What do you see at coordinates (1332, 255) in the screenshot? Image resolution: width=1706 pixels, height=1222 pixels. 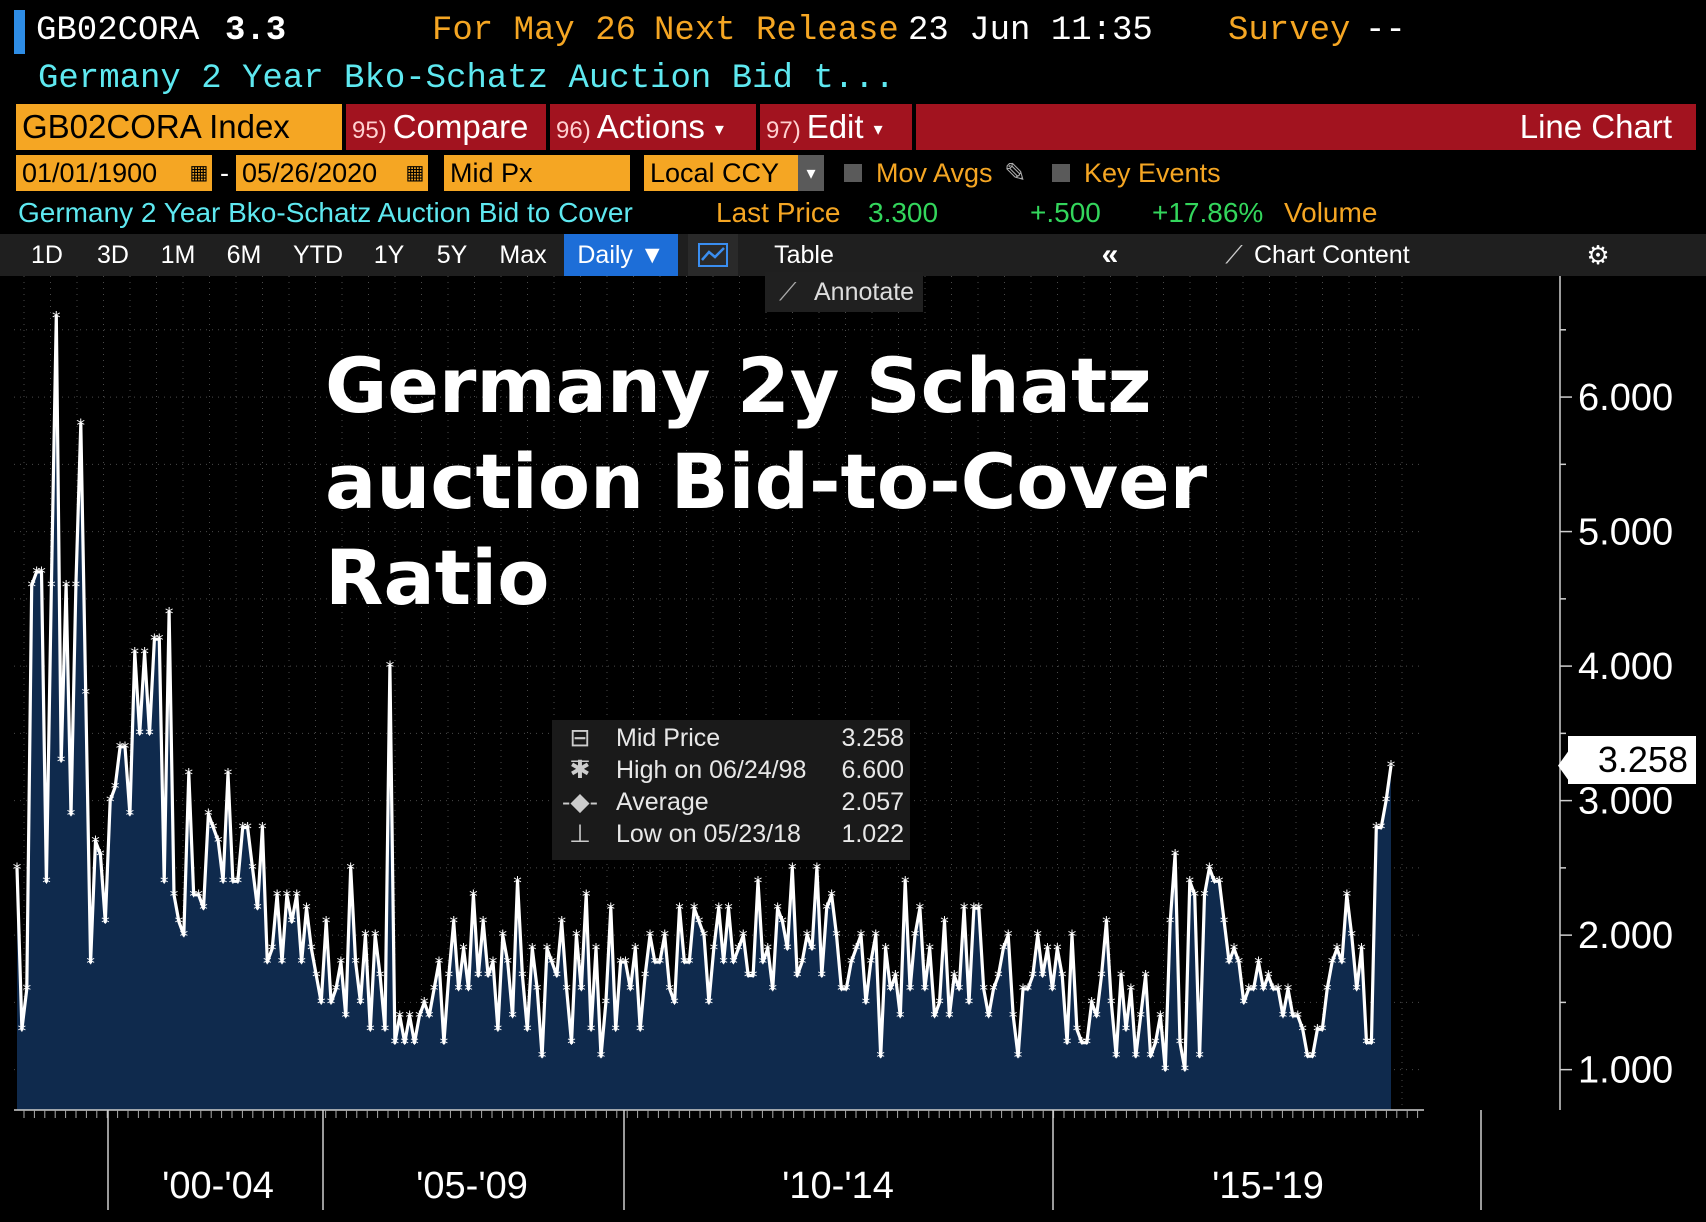 I see `chart-content-button: Chart Content` at bounding box center [1332, 255].